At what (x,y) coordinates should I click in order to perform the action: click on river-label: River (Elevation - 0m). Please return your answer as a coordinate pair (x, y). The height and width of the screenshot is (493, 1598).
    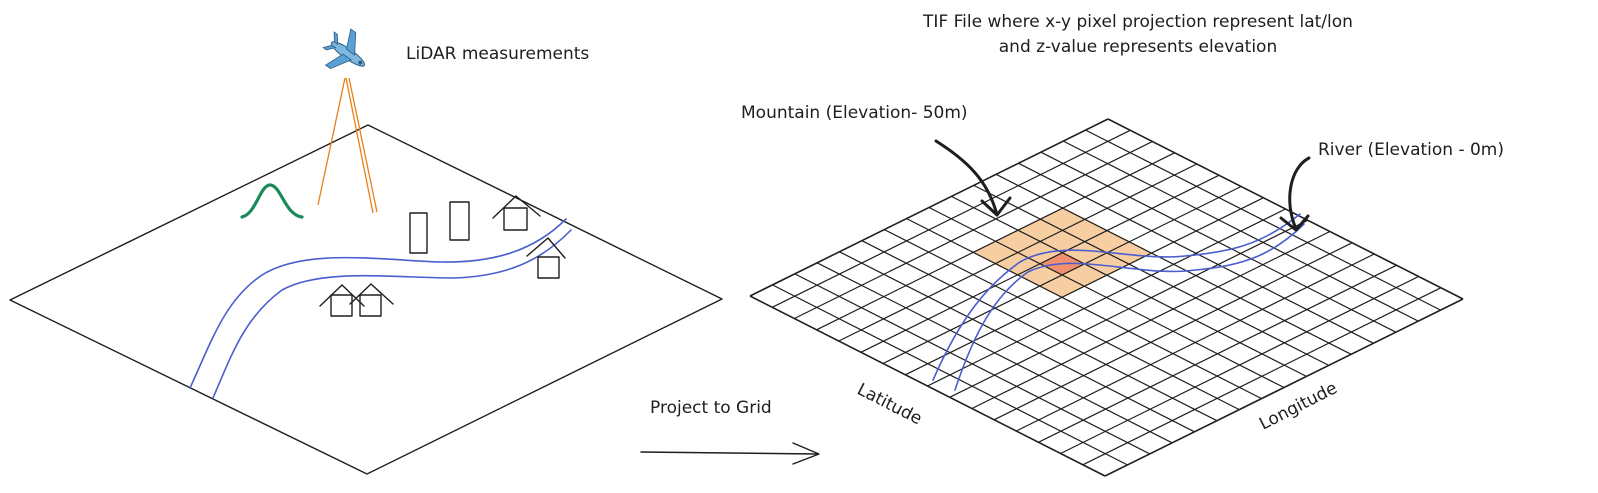
    Looking at the image, I should click on (1411, 150).